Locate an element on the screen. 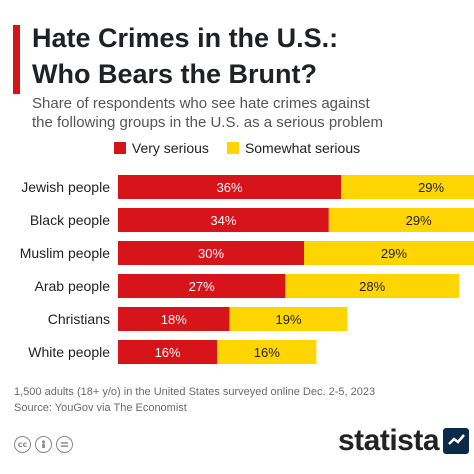 The image size is (474, 474). license-icons: cc is located at coordinates (43, 444).